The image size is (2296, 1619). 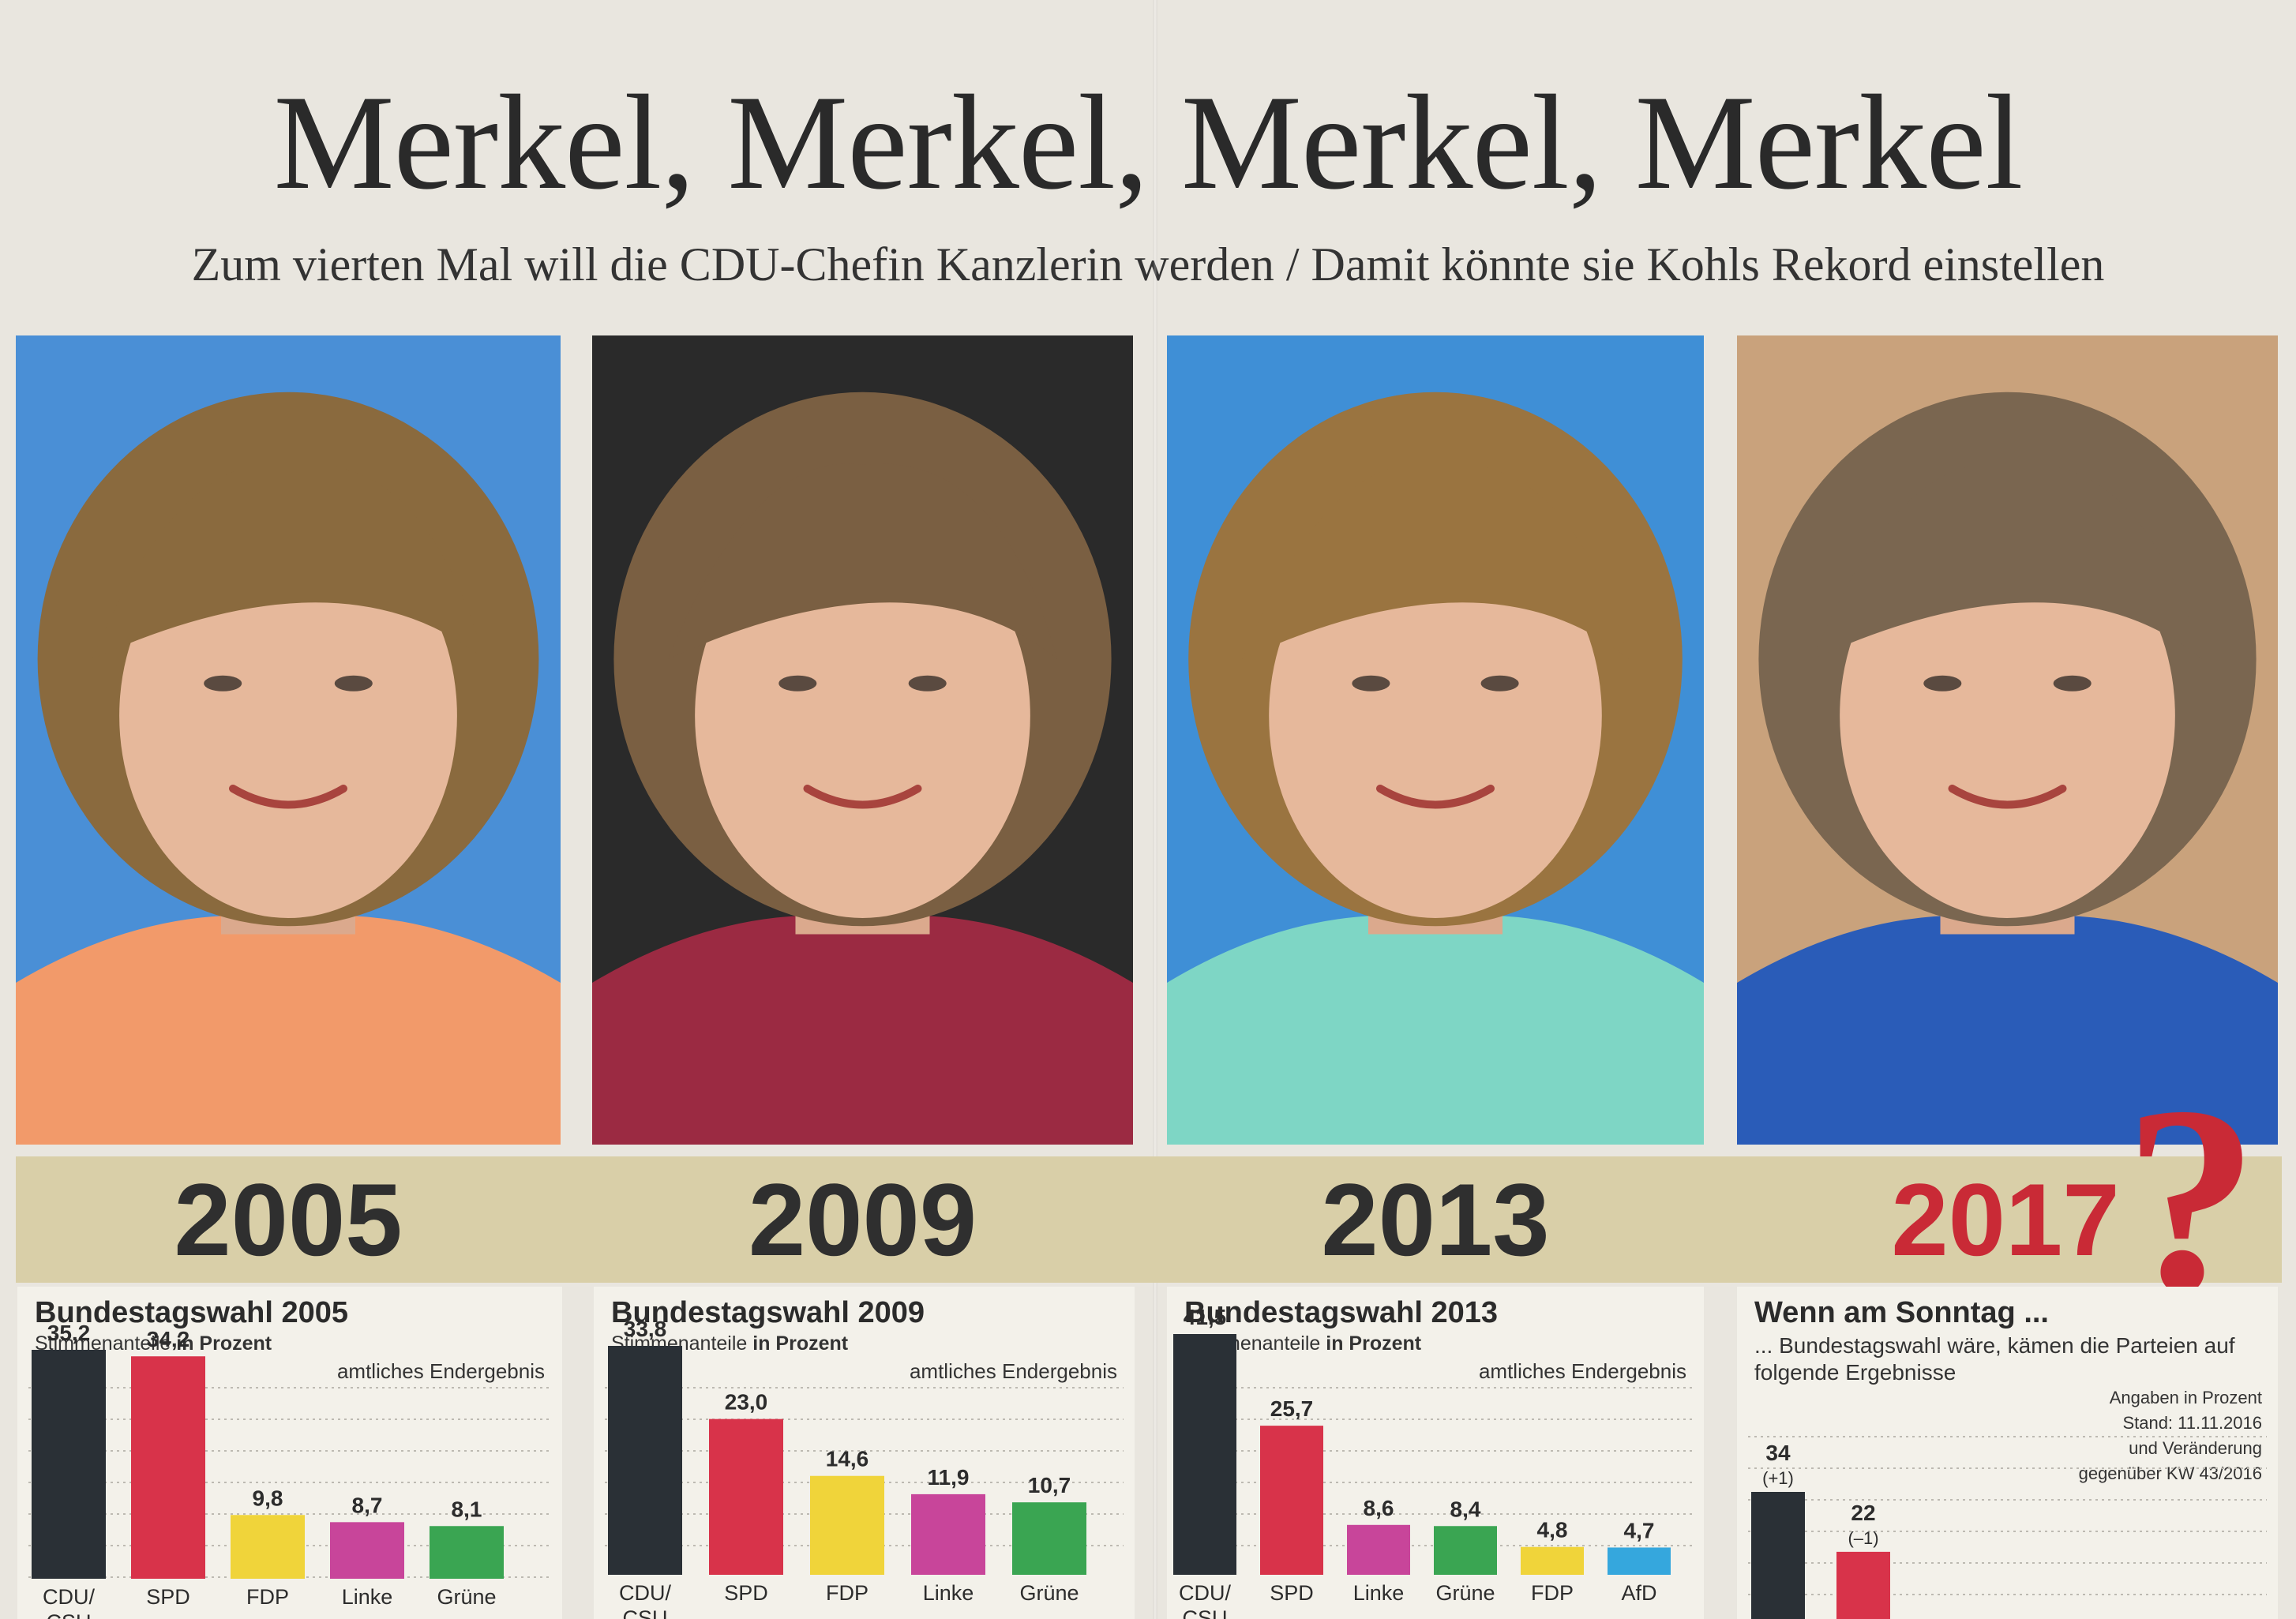 What do you see at coordinates (288, 740) in the screenshot?
I see `portrait-2005-image` at bounding box center [288, 740].